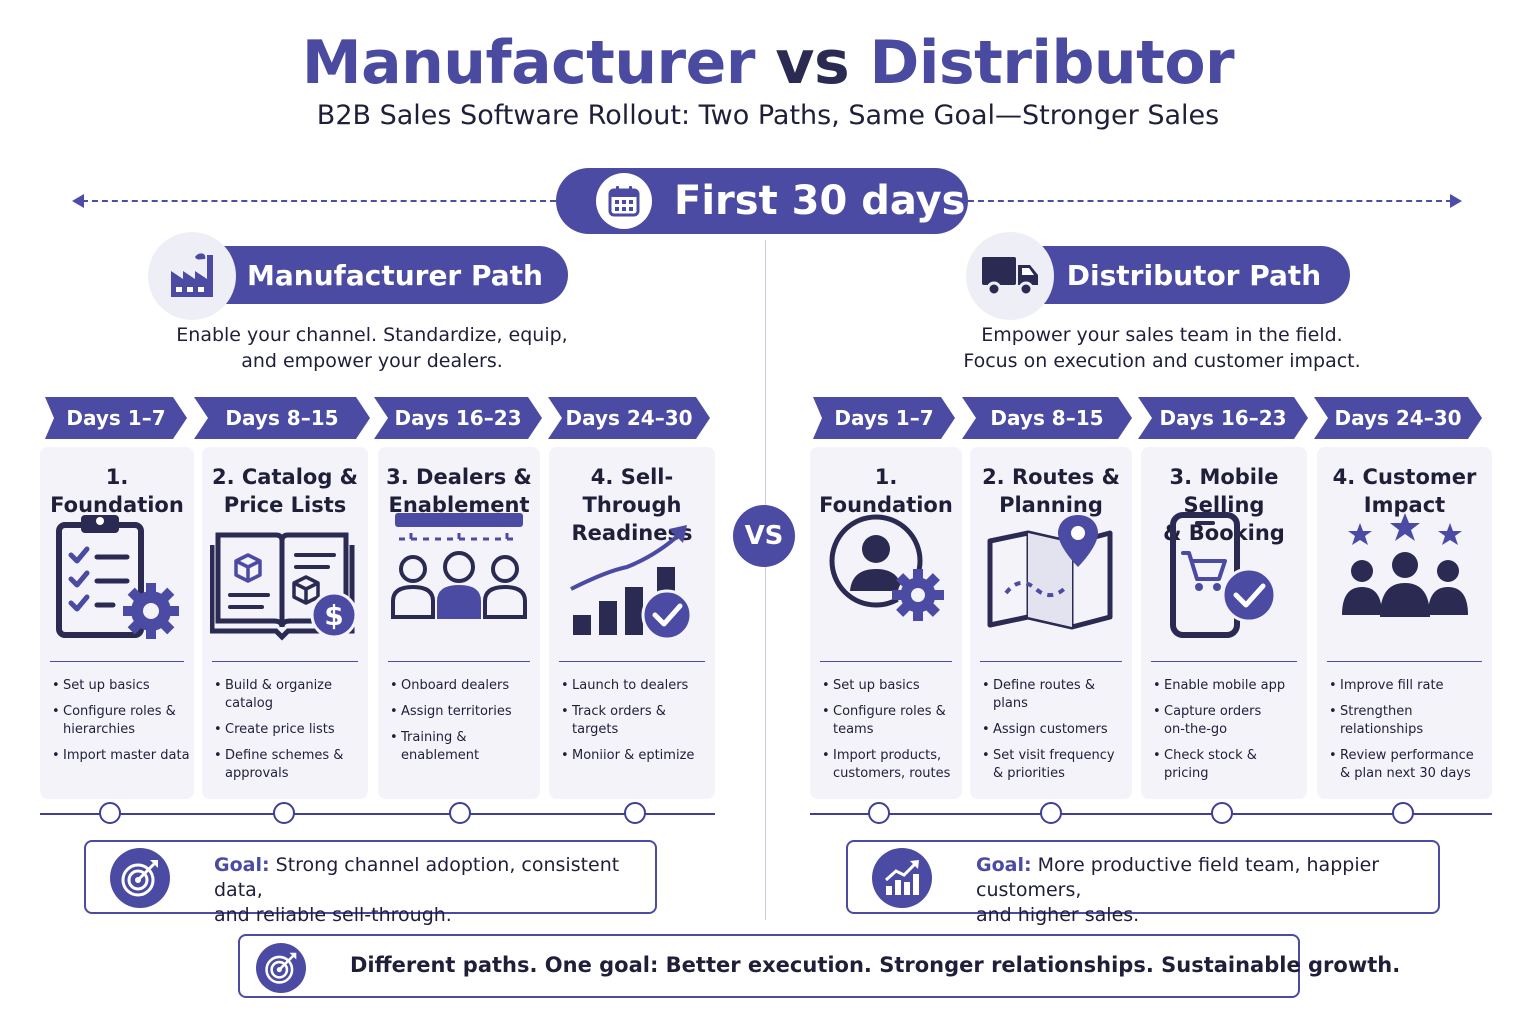 Image resolution: width=1536 pixels, height=1024 pixels. Describe the element at coordinates (377, 814) in the screenshot. I see `manufacturer-timeline` at that location.